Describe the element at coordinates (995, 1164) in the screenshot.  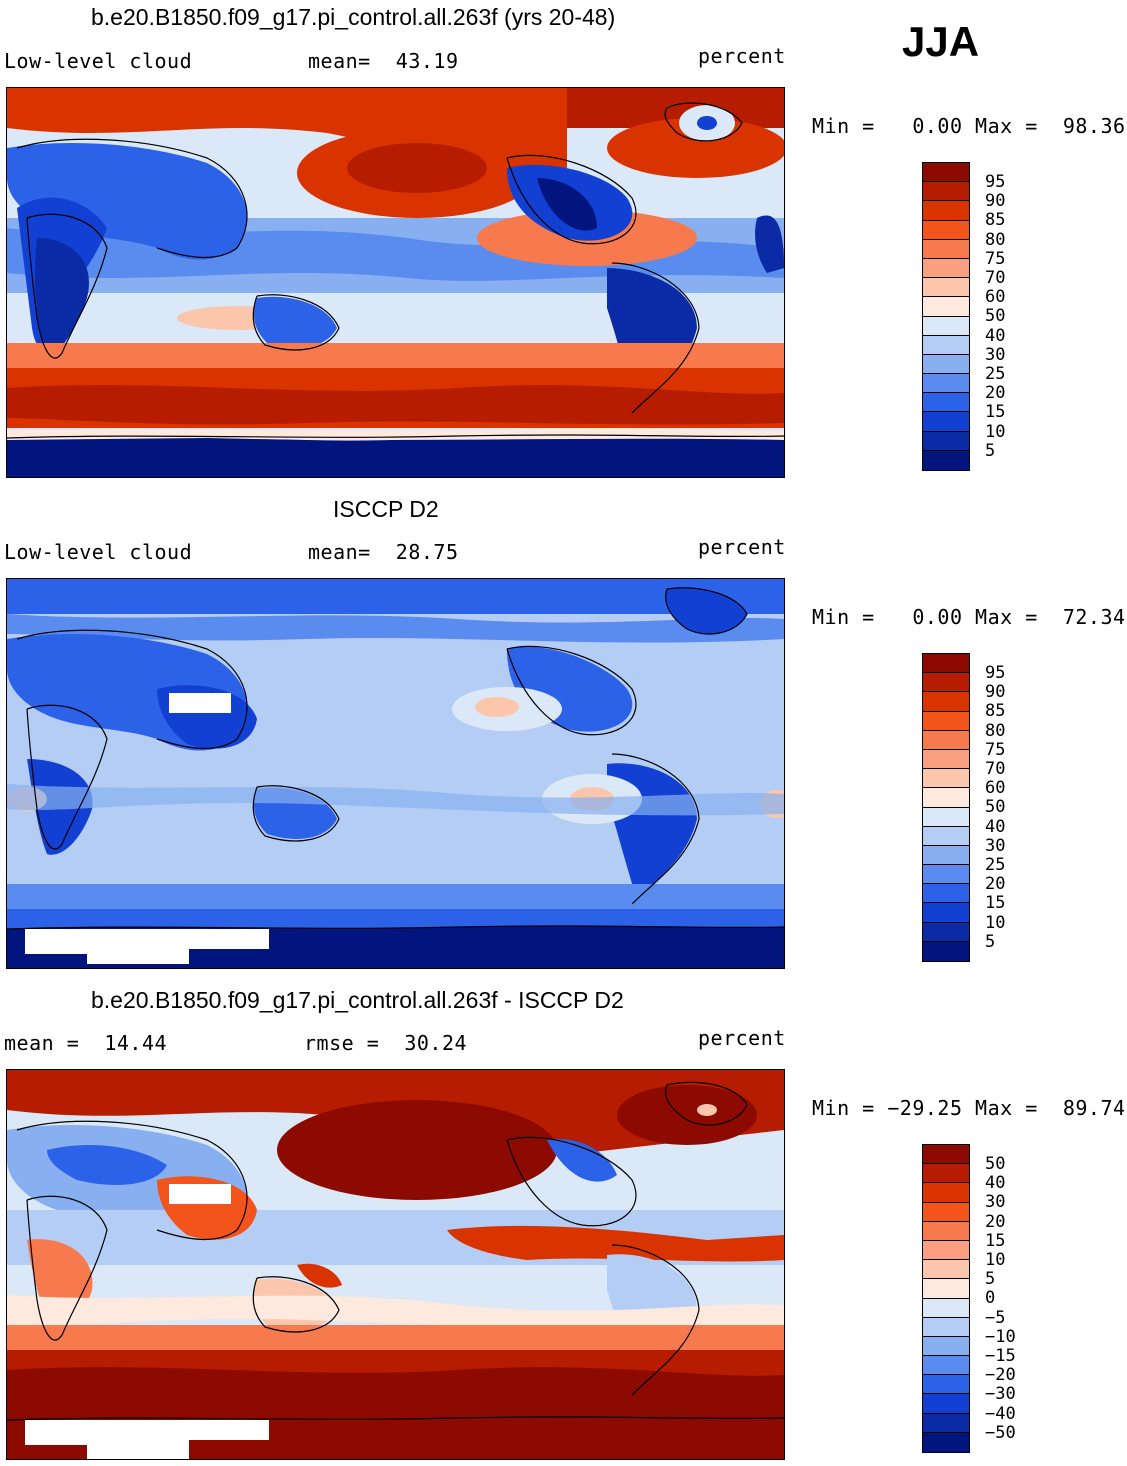
I see `colorbar-diff-tick-label: 50` at that location.